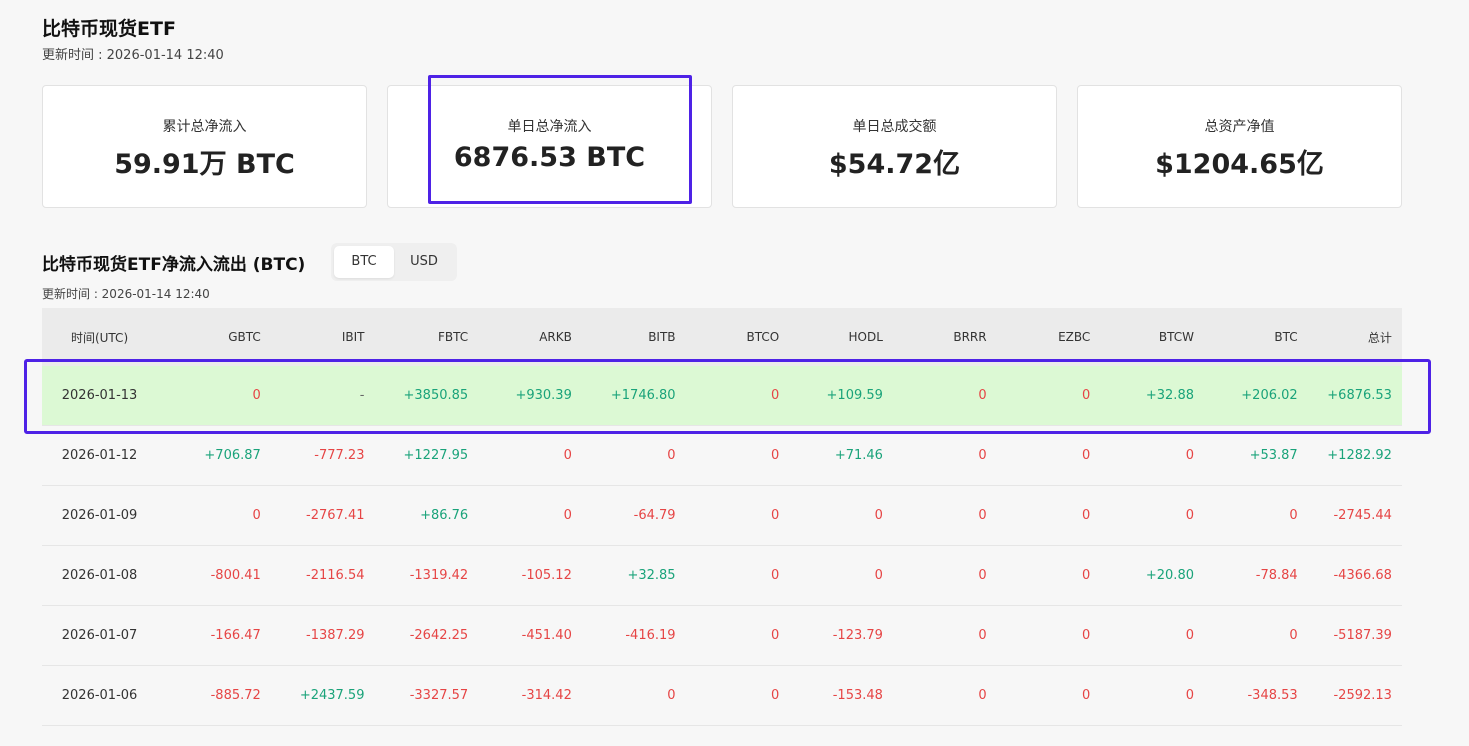 This screenshot has height=746, width=1469. What do you see at coordinates (1239, 146) in the screenshot?
I see `card-total-nav: 总资产净值 $1204.65亿` at bounding box center [1239, 146].